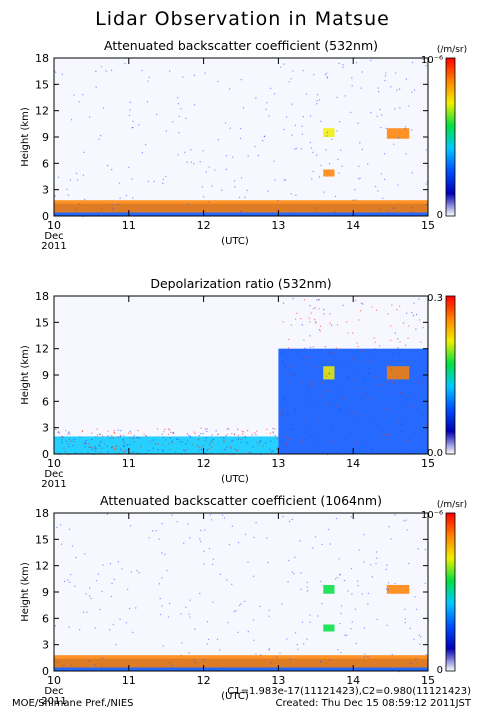 This screenshot has width=485, height=724. I want to click on source-credit: MOE/Shimane Pref./NIES, so click(73, 703).